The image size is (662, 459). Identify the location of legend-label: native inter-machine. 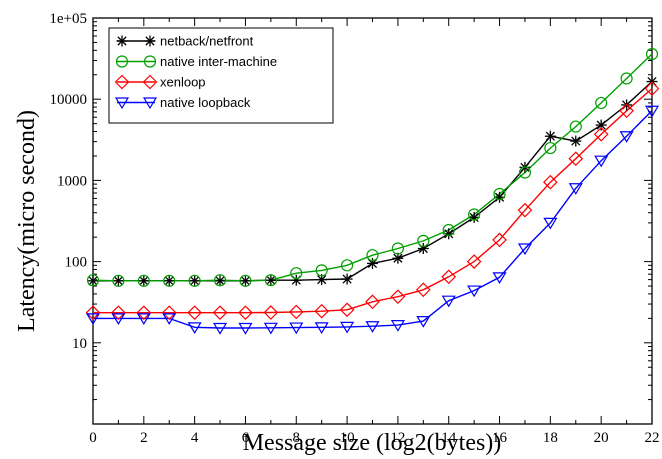
(218, 61).